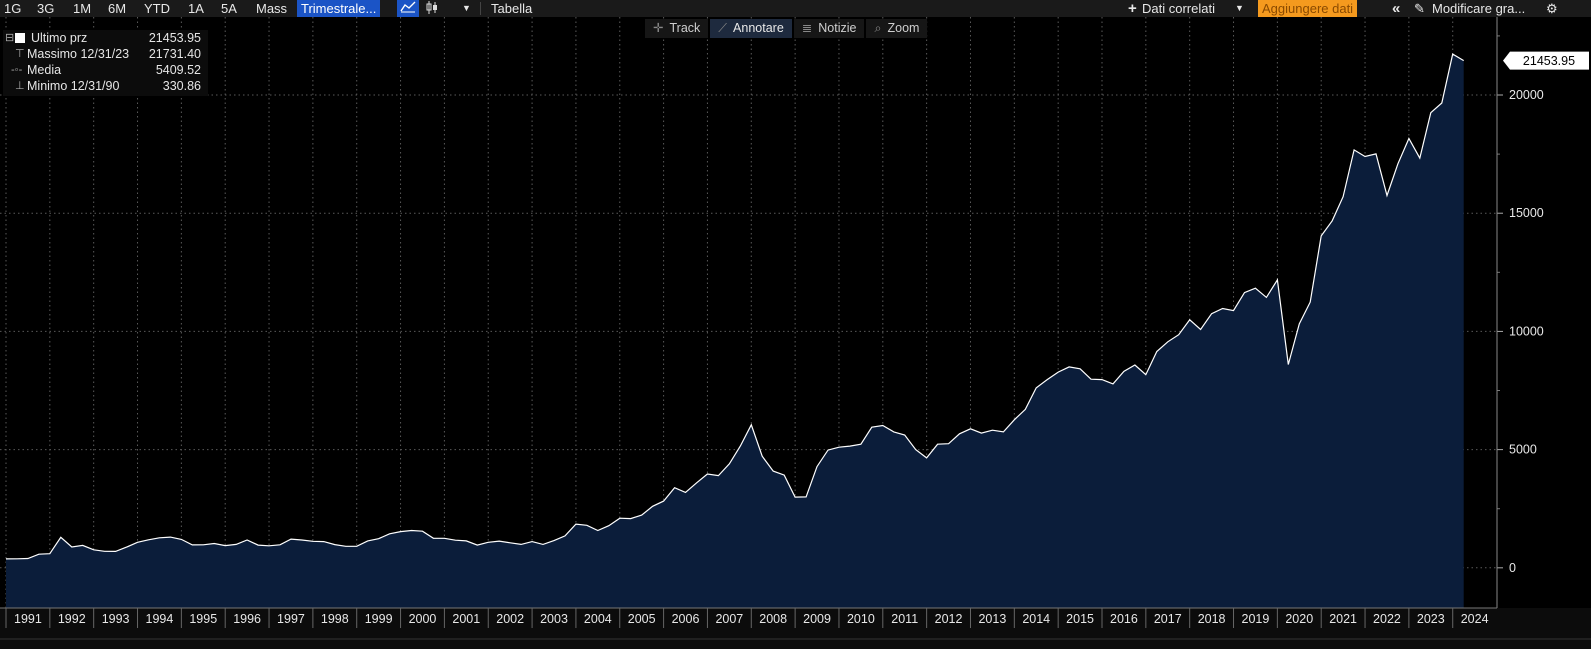 The width and height of the screenshot is (1591, 649). I want to click on x-tick-label: 2015, so click(1080, 619).